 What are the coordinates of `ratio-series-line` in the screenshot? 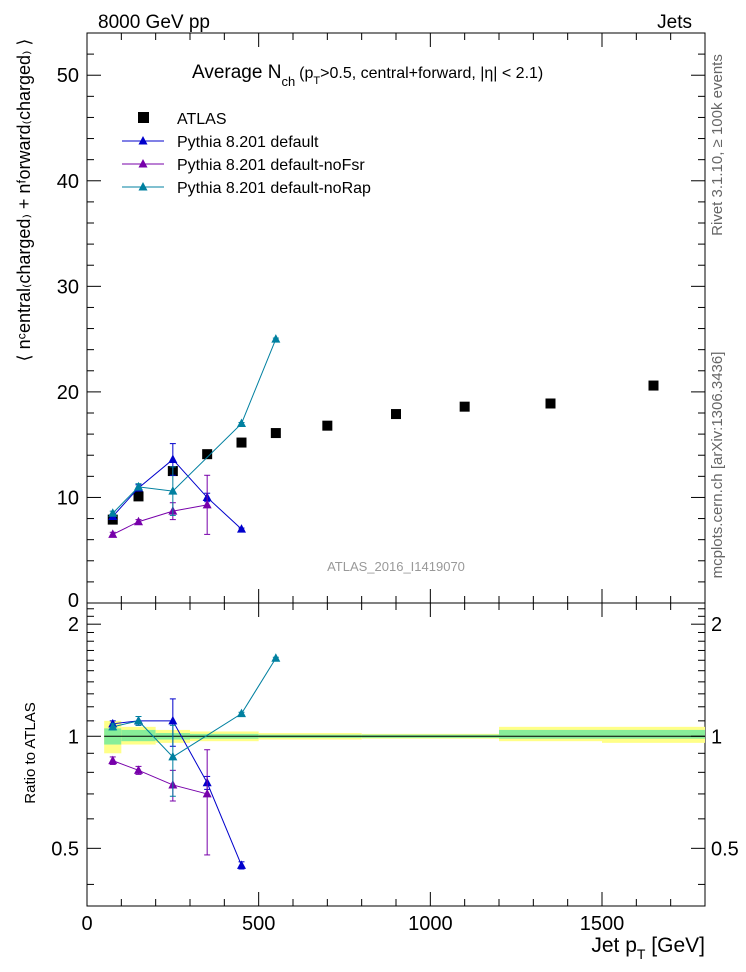 It's located at (160, 777).